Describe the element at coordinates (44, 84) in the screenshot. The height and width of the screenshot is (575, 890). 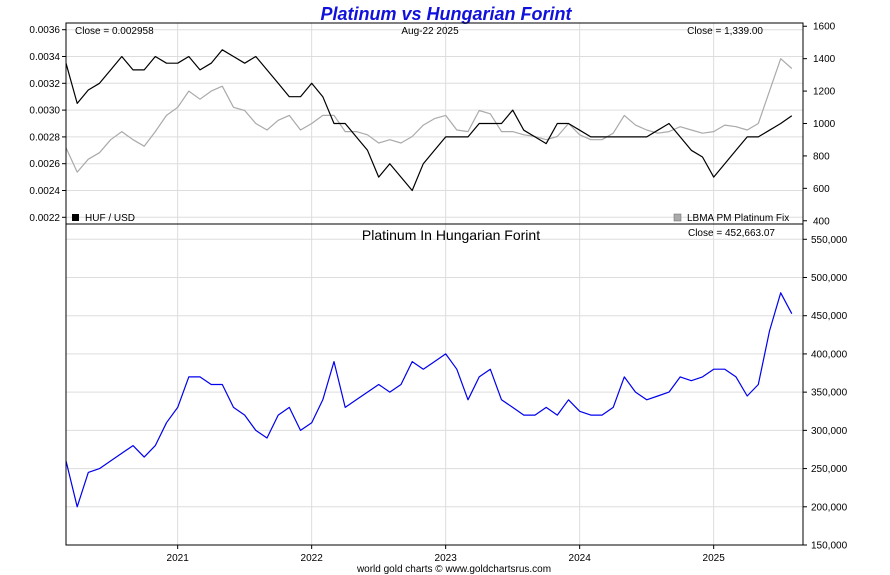
I see `y-left-tick-label: 0.0032` at that location.